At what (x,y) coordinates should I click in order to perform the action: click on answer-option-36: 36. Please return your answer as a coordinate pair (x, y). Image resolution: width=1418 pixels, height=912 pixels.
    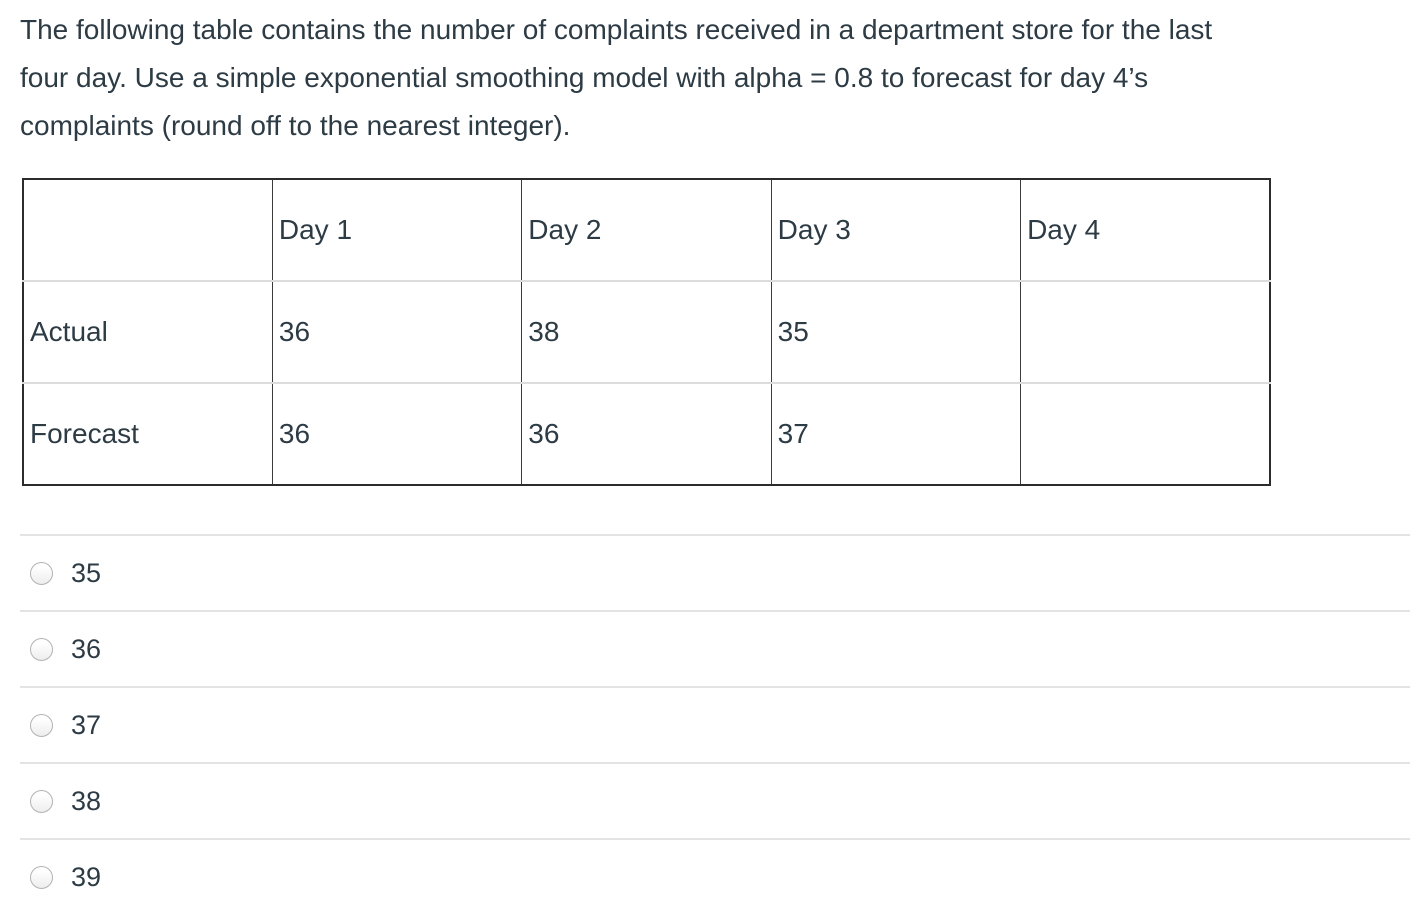
    Looking at the image, I should click on (715, 648).